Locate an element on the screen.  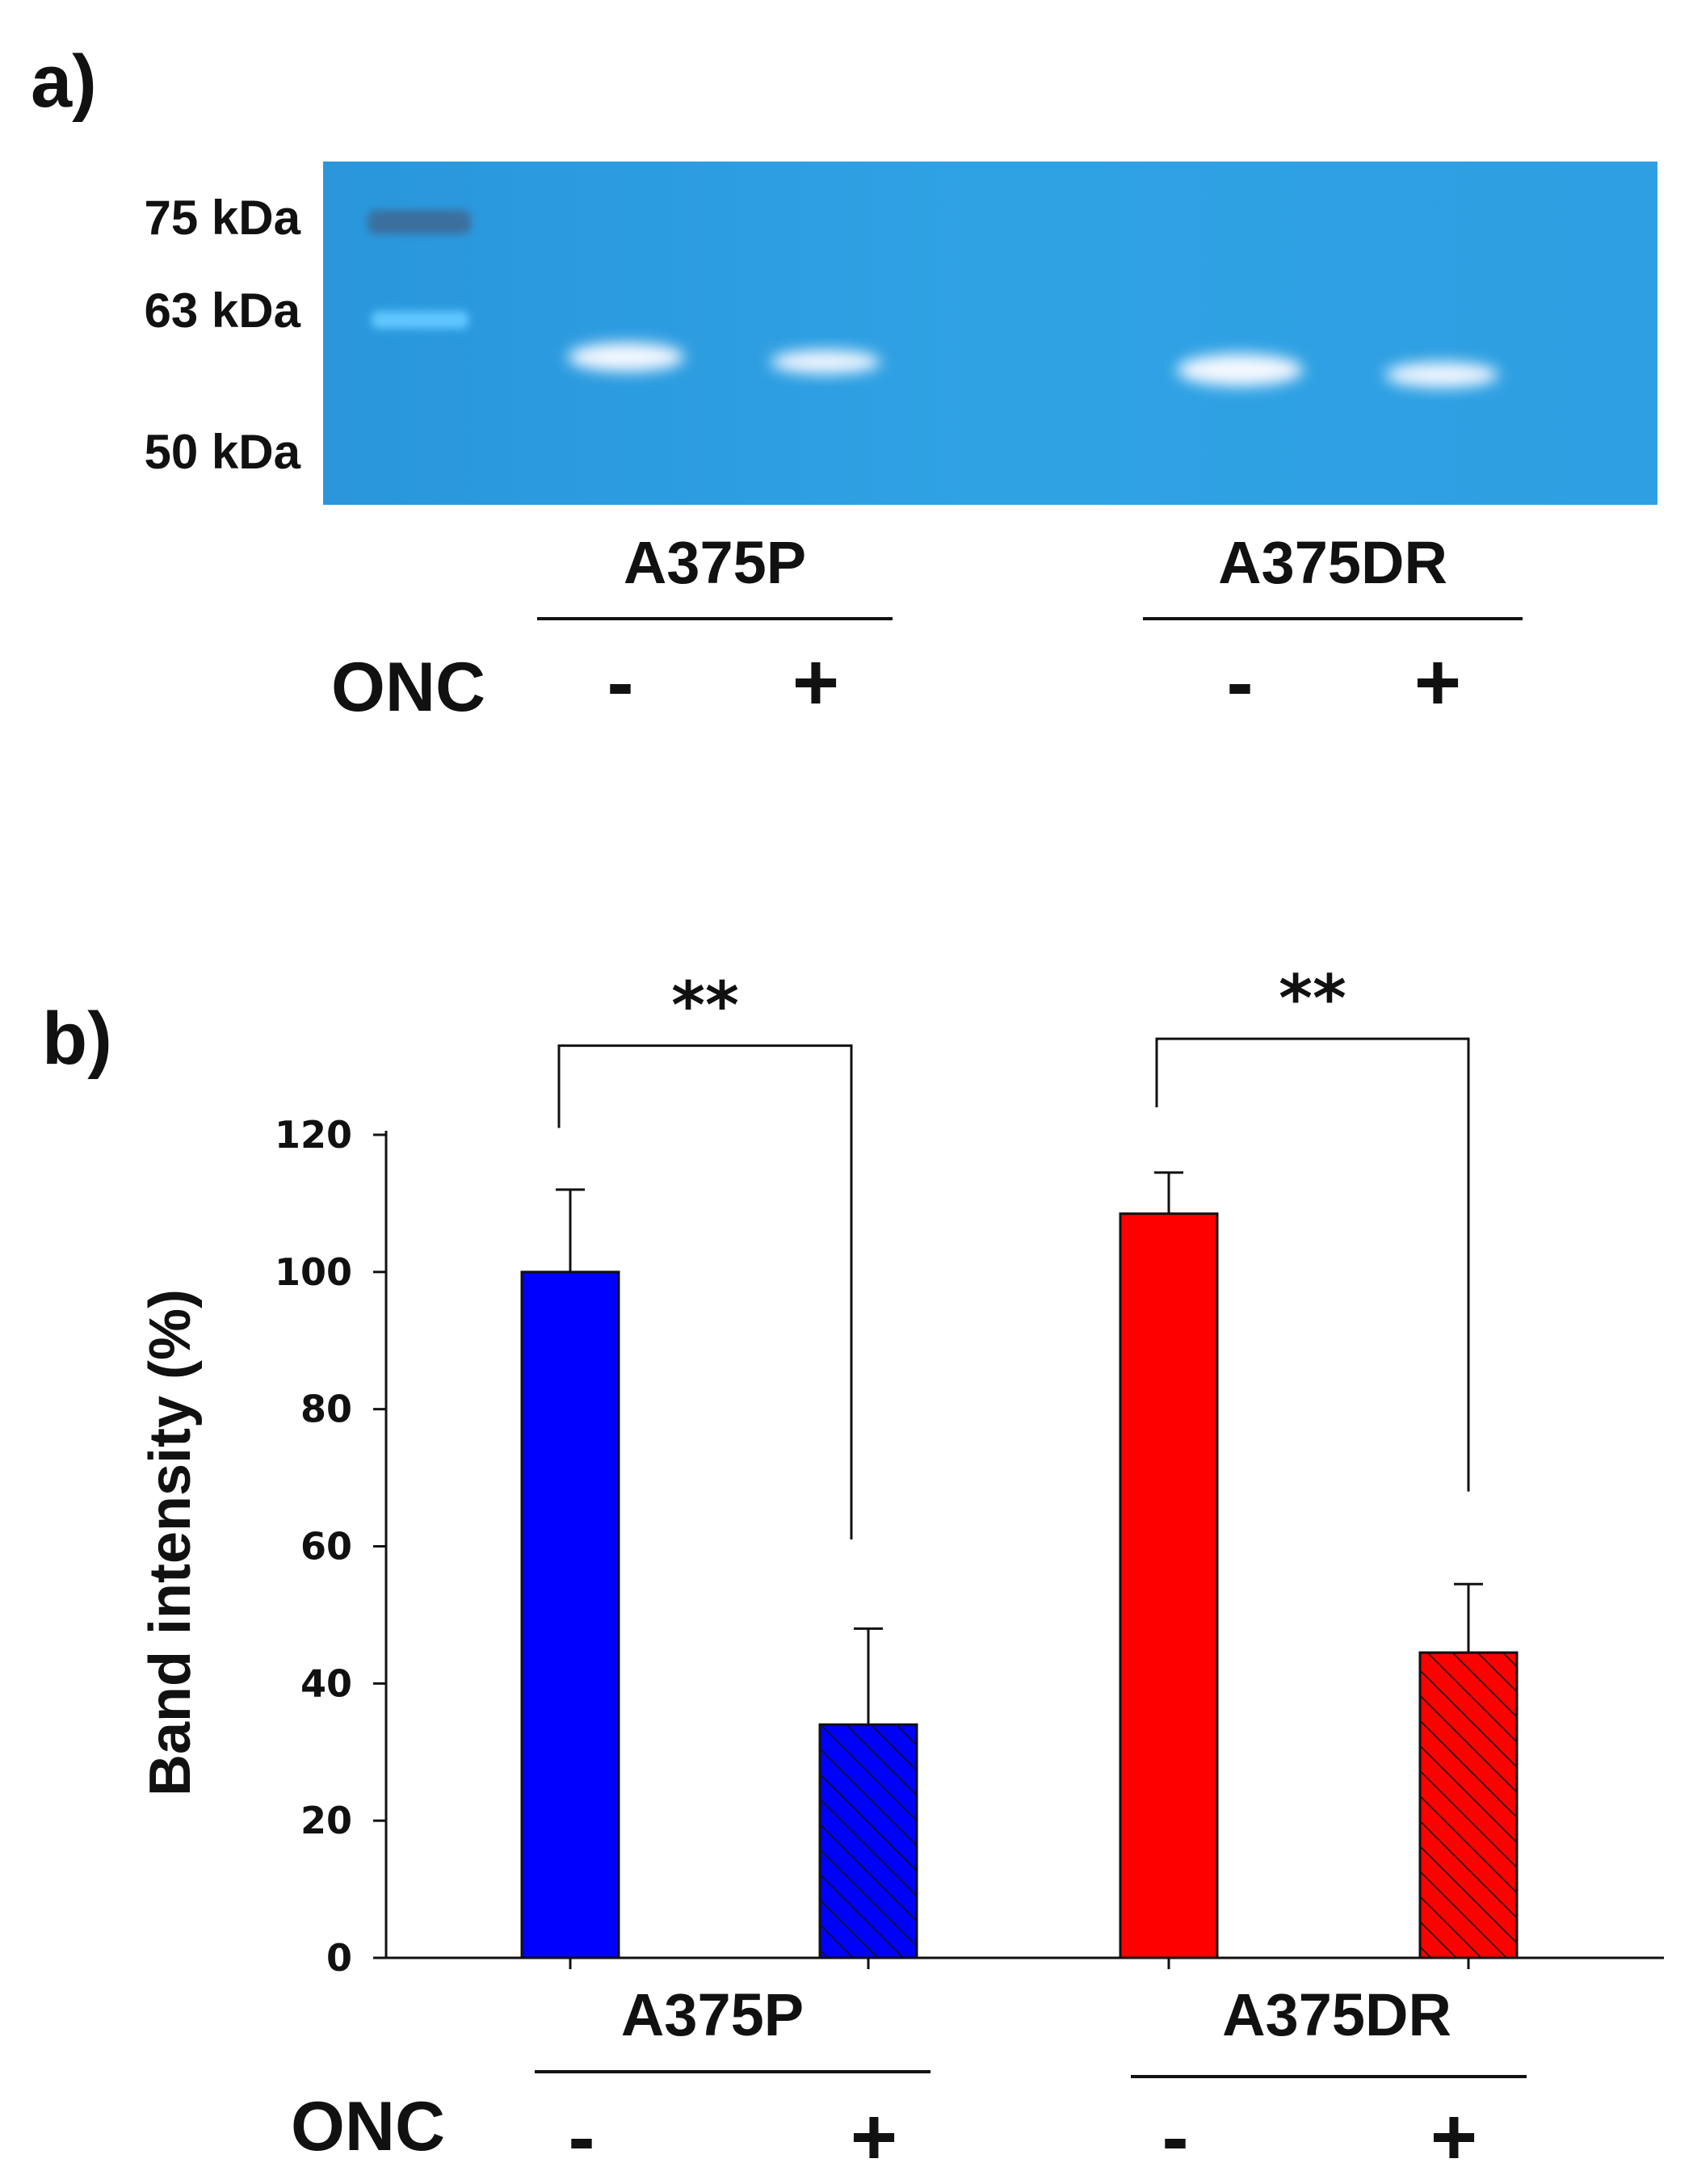
significance-label-1: ** is located at coordinates (1312, 998).